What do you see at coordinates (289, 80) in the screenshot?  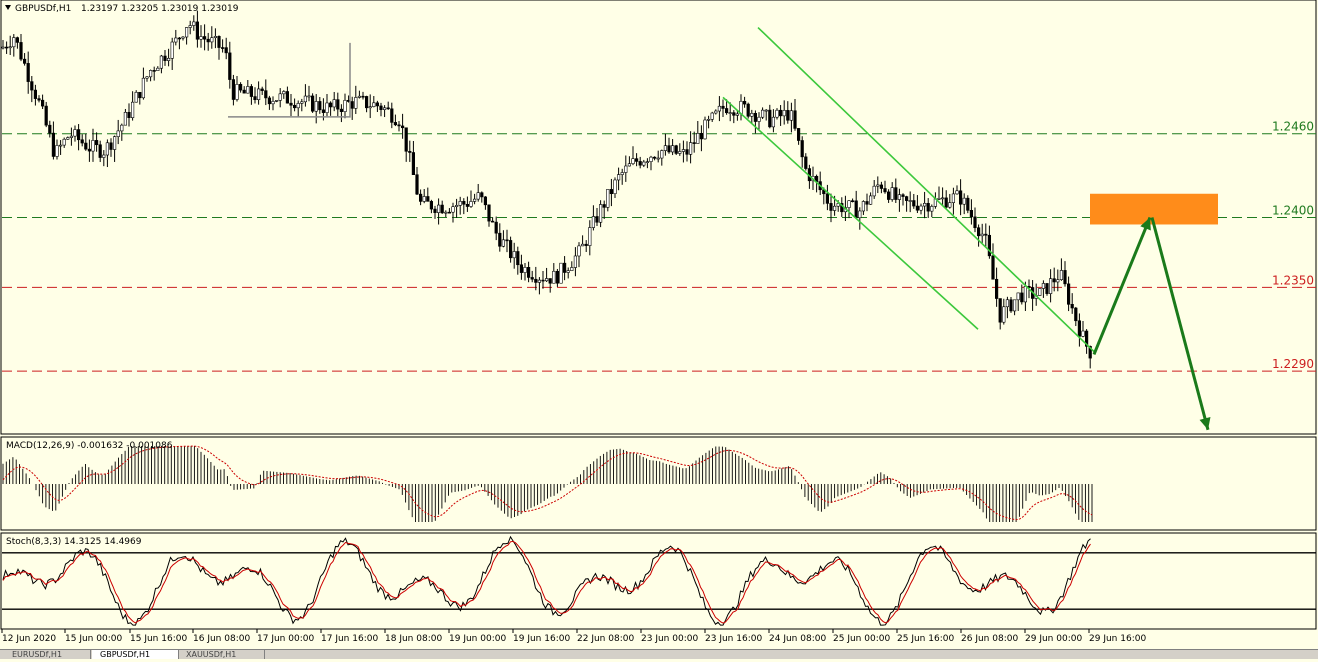 I see `rectangle-annotation` at bounding box center [289, 80].